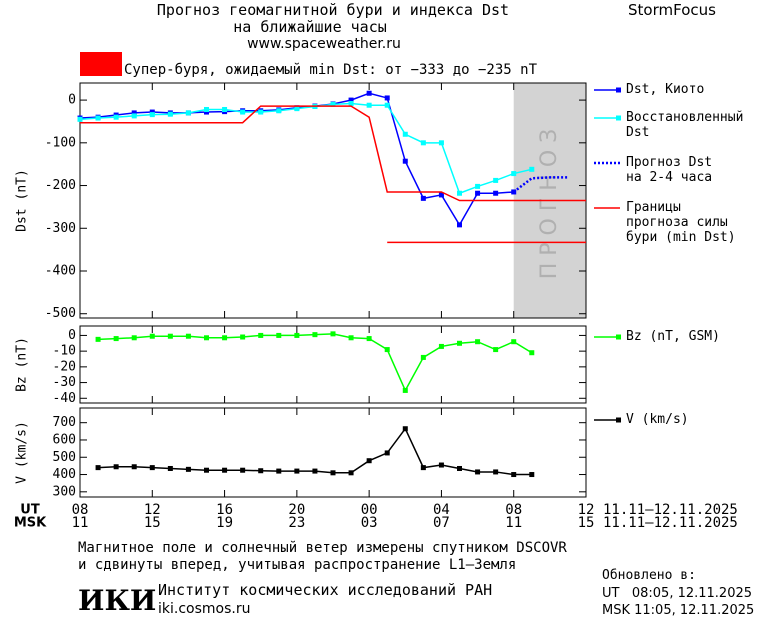 The width and height of the screenshot is (760, 620). I want to click on plot-frame, so click(333, 452).